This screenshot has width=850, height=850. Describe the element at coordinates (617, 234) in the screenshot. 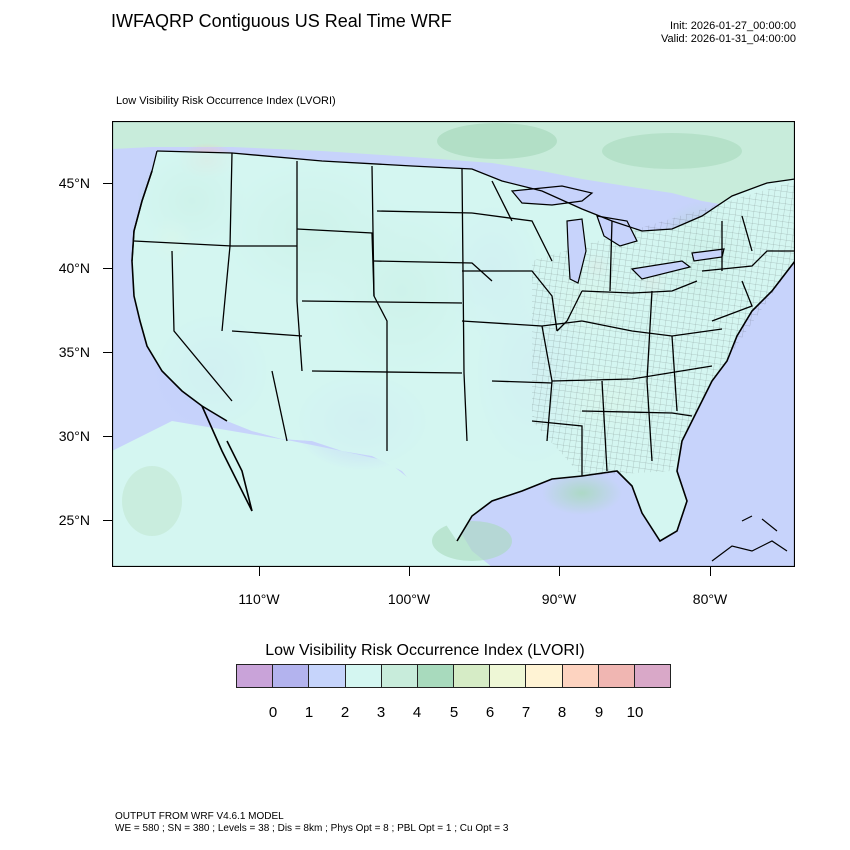

I see `great-lakes` at that location.